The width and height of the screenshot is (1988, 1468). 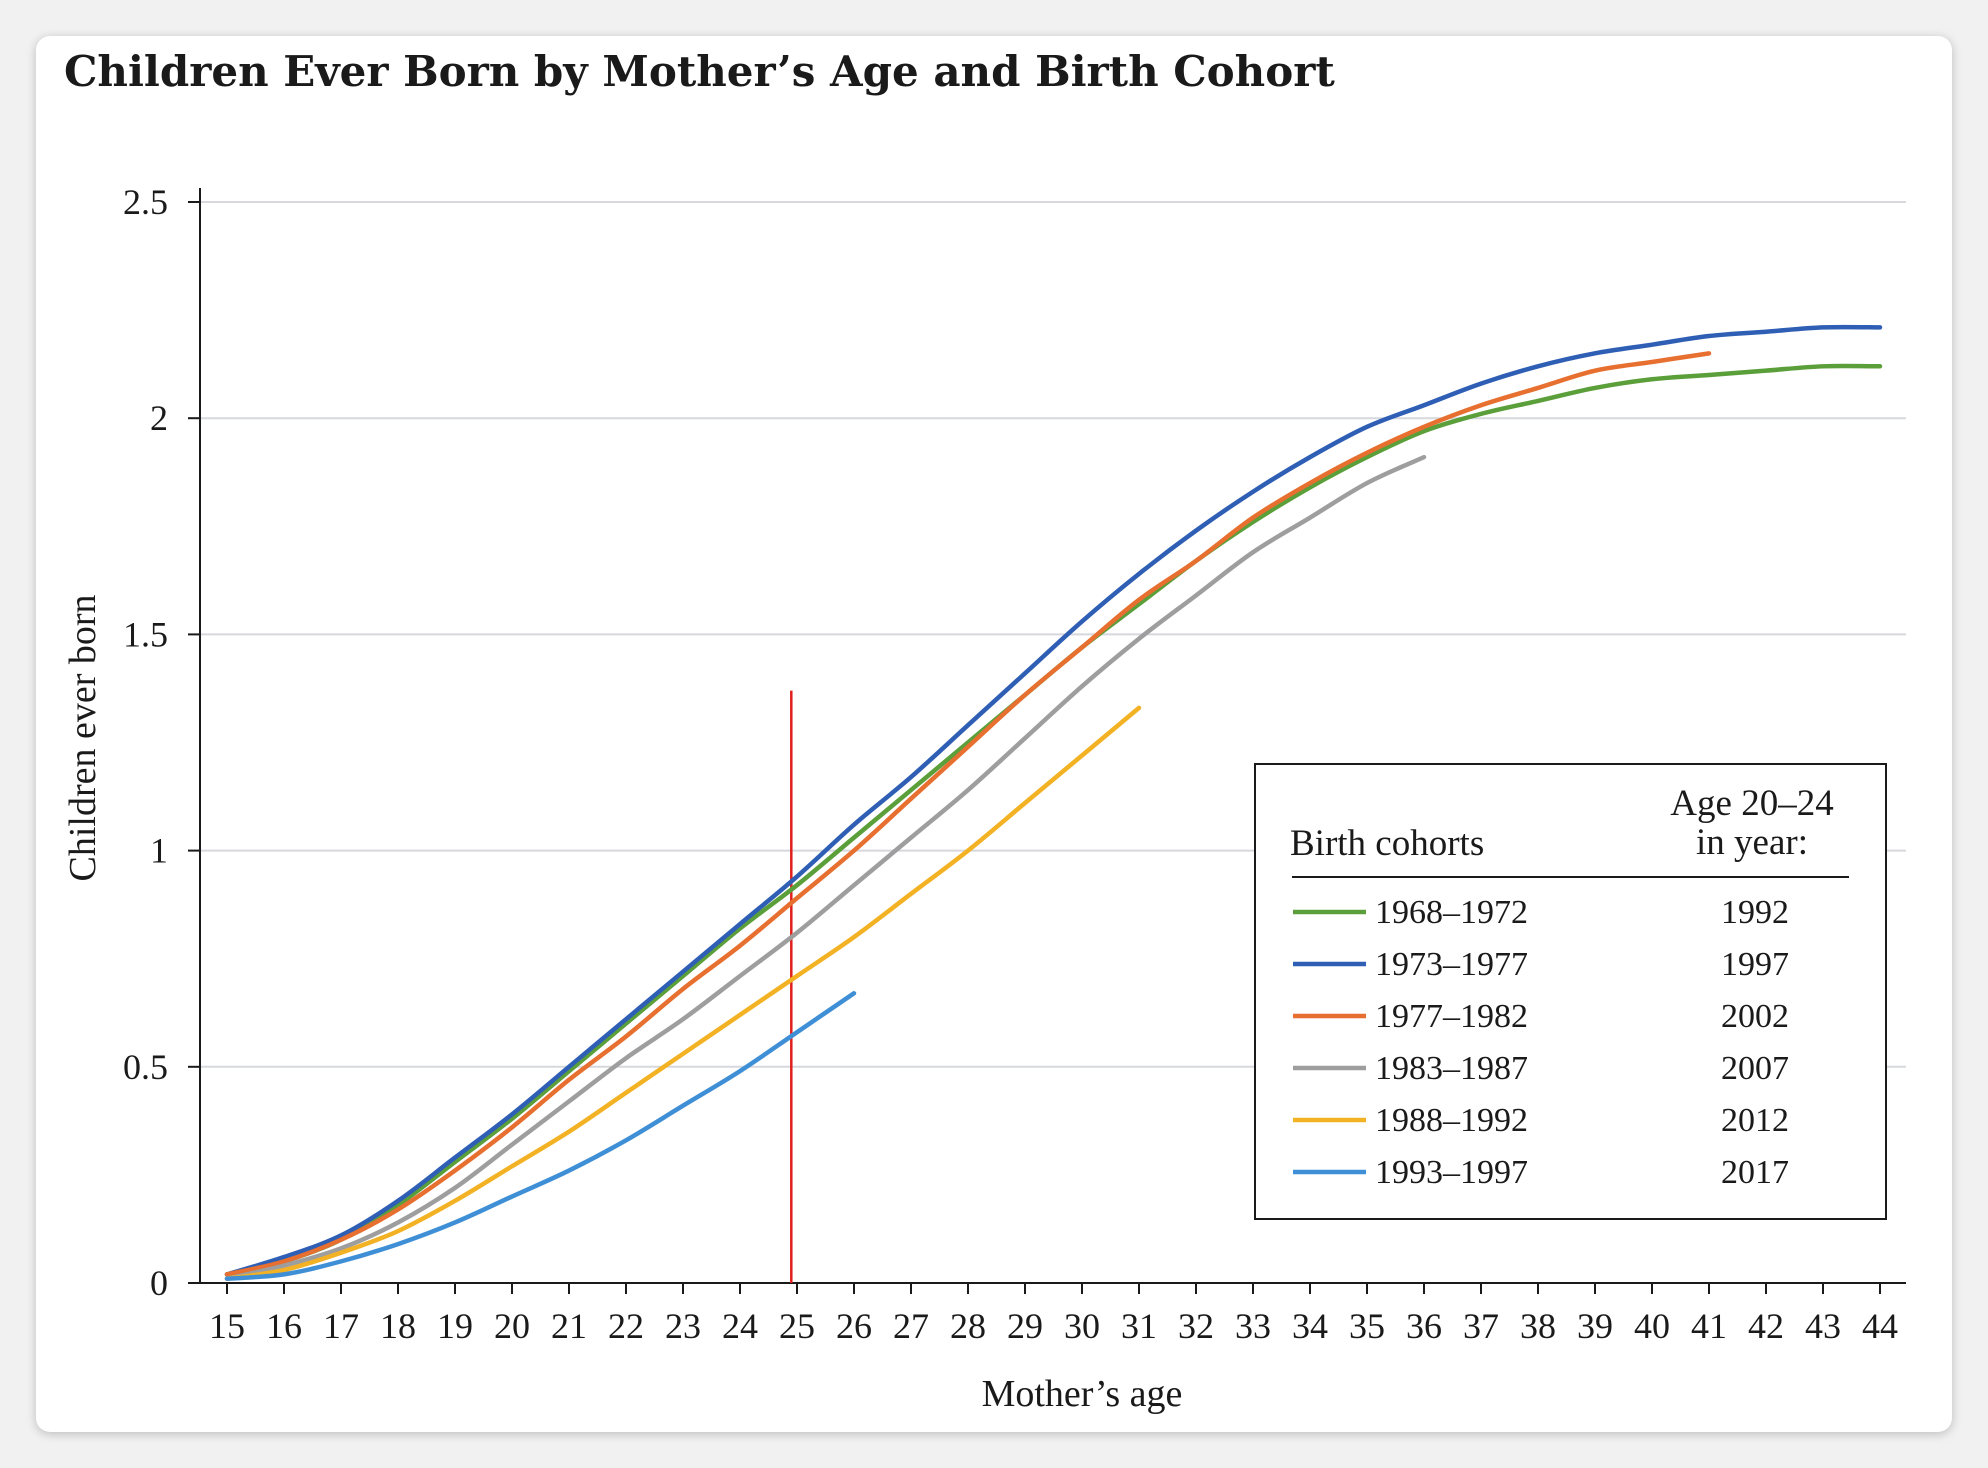 I want to click on x-tick-label: 35, so click(x=1367, y=1326).